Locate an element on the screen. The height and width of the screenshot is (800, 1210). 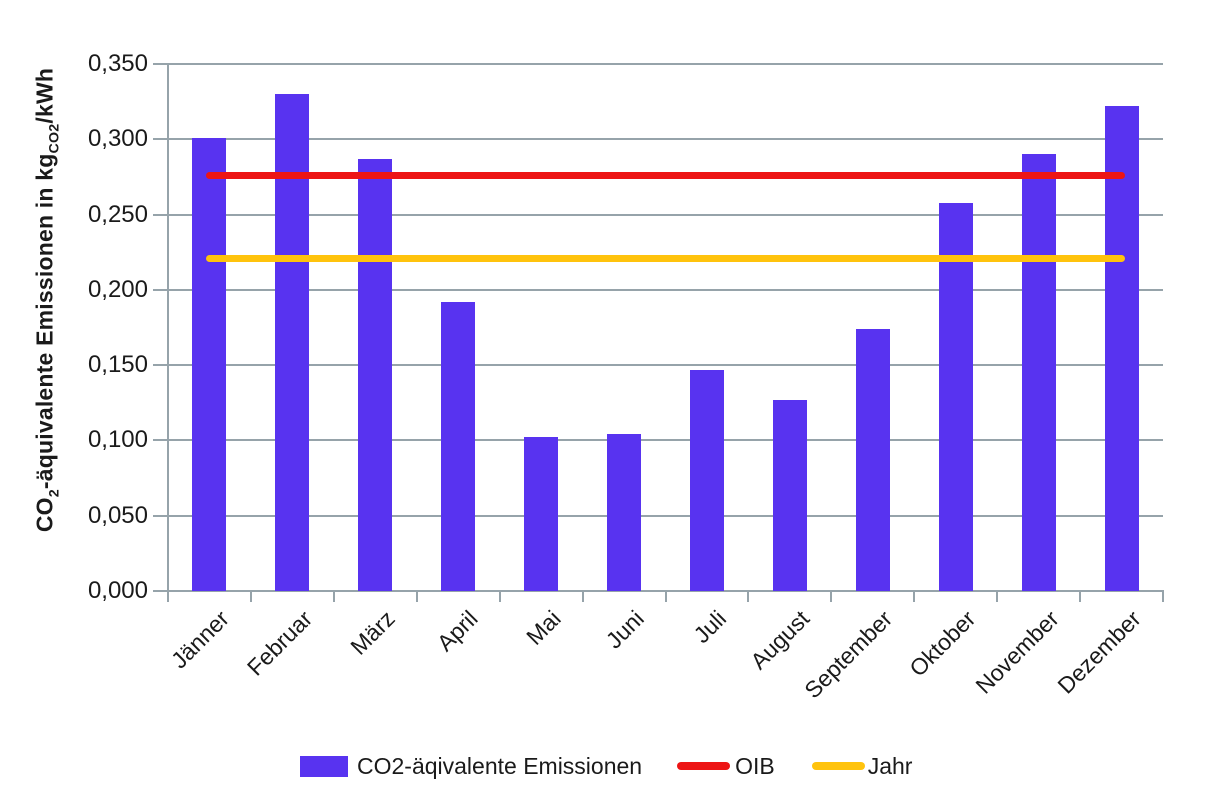
reference-line-jahr is located at coordinates (665, 258).